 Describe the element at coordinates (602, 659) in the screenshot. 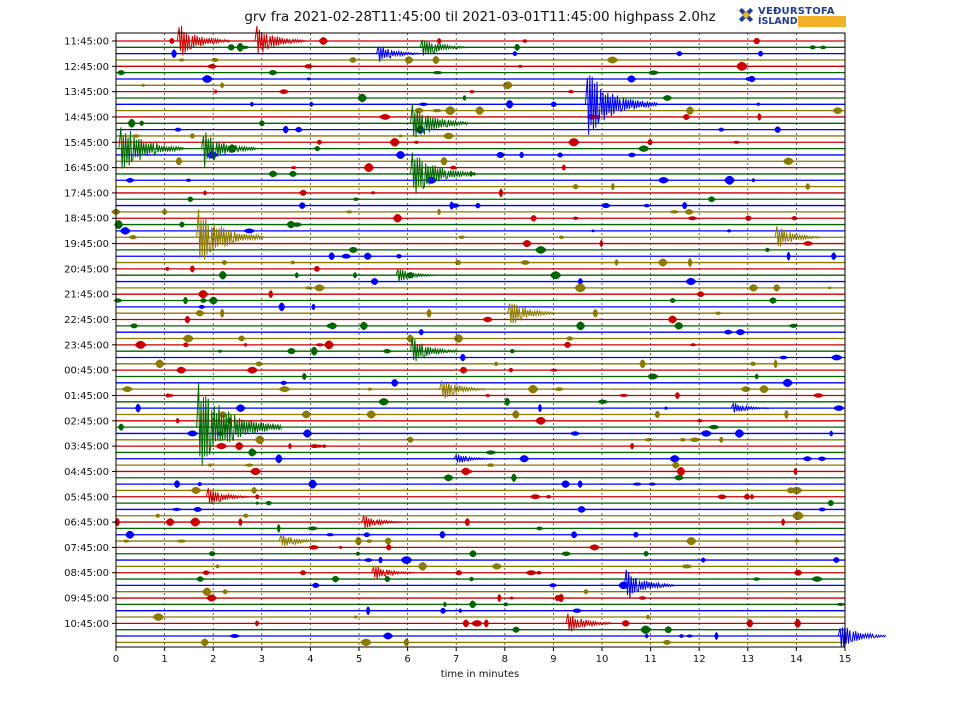

I see `x-tick-label: 10` at that location.